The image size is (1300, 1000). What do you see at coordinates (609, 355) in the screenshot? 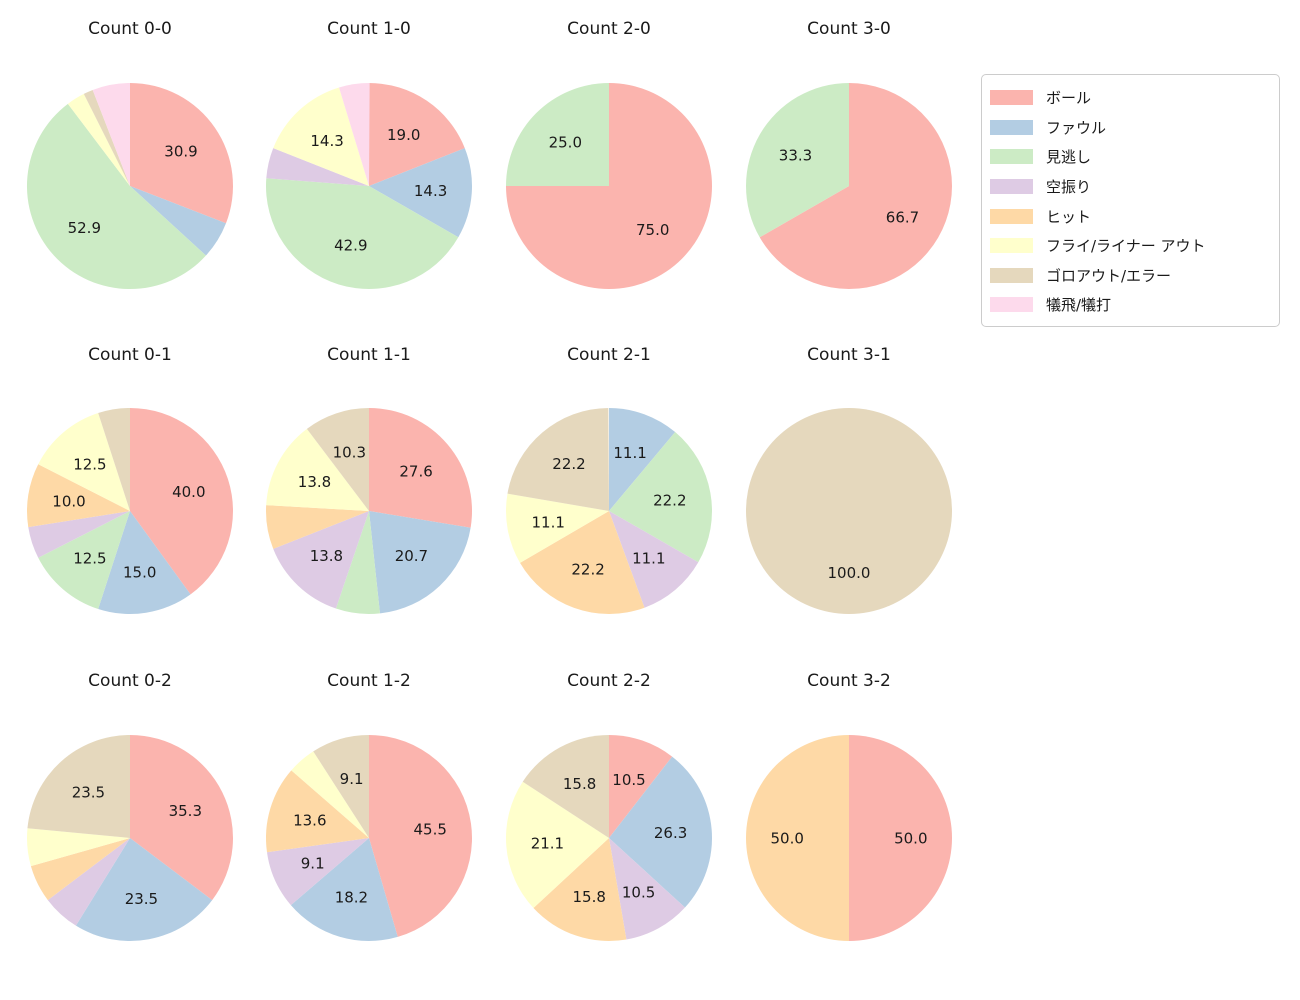
I see `chart-title: Count 2-1` at bounding box center [609, 355].